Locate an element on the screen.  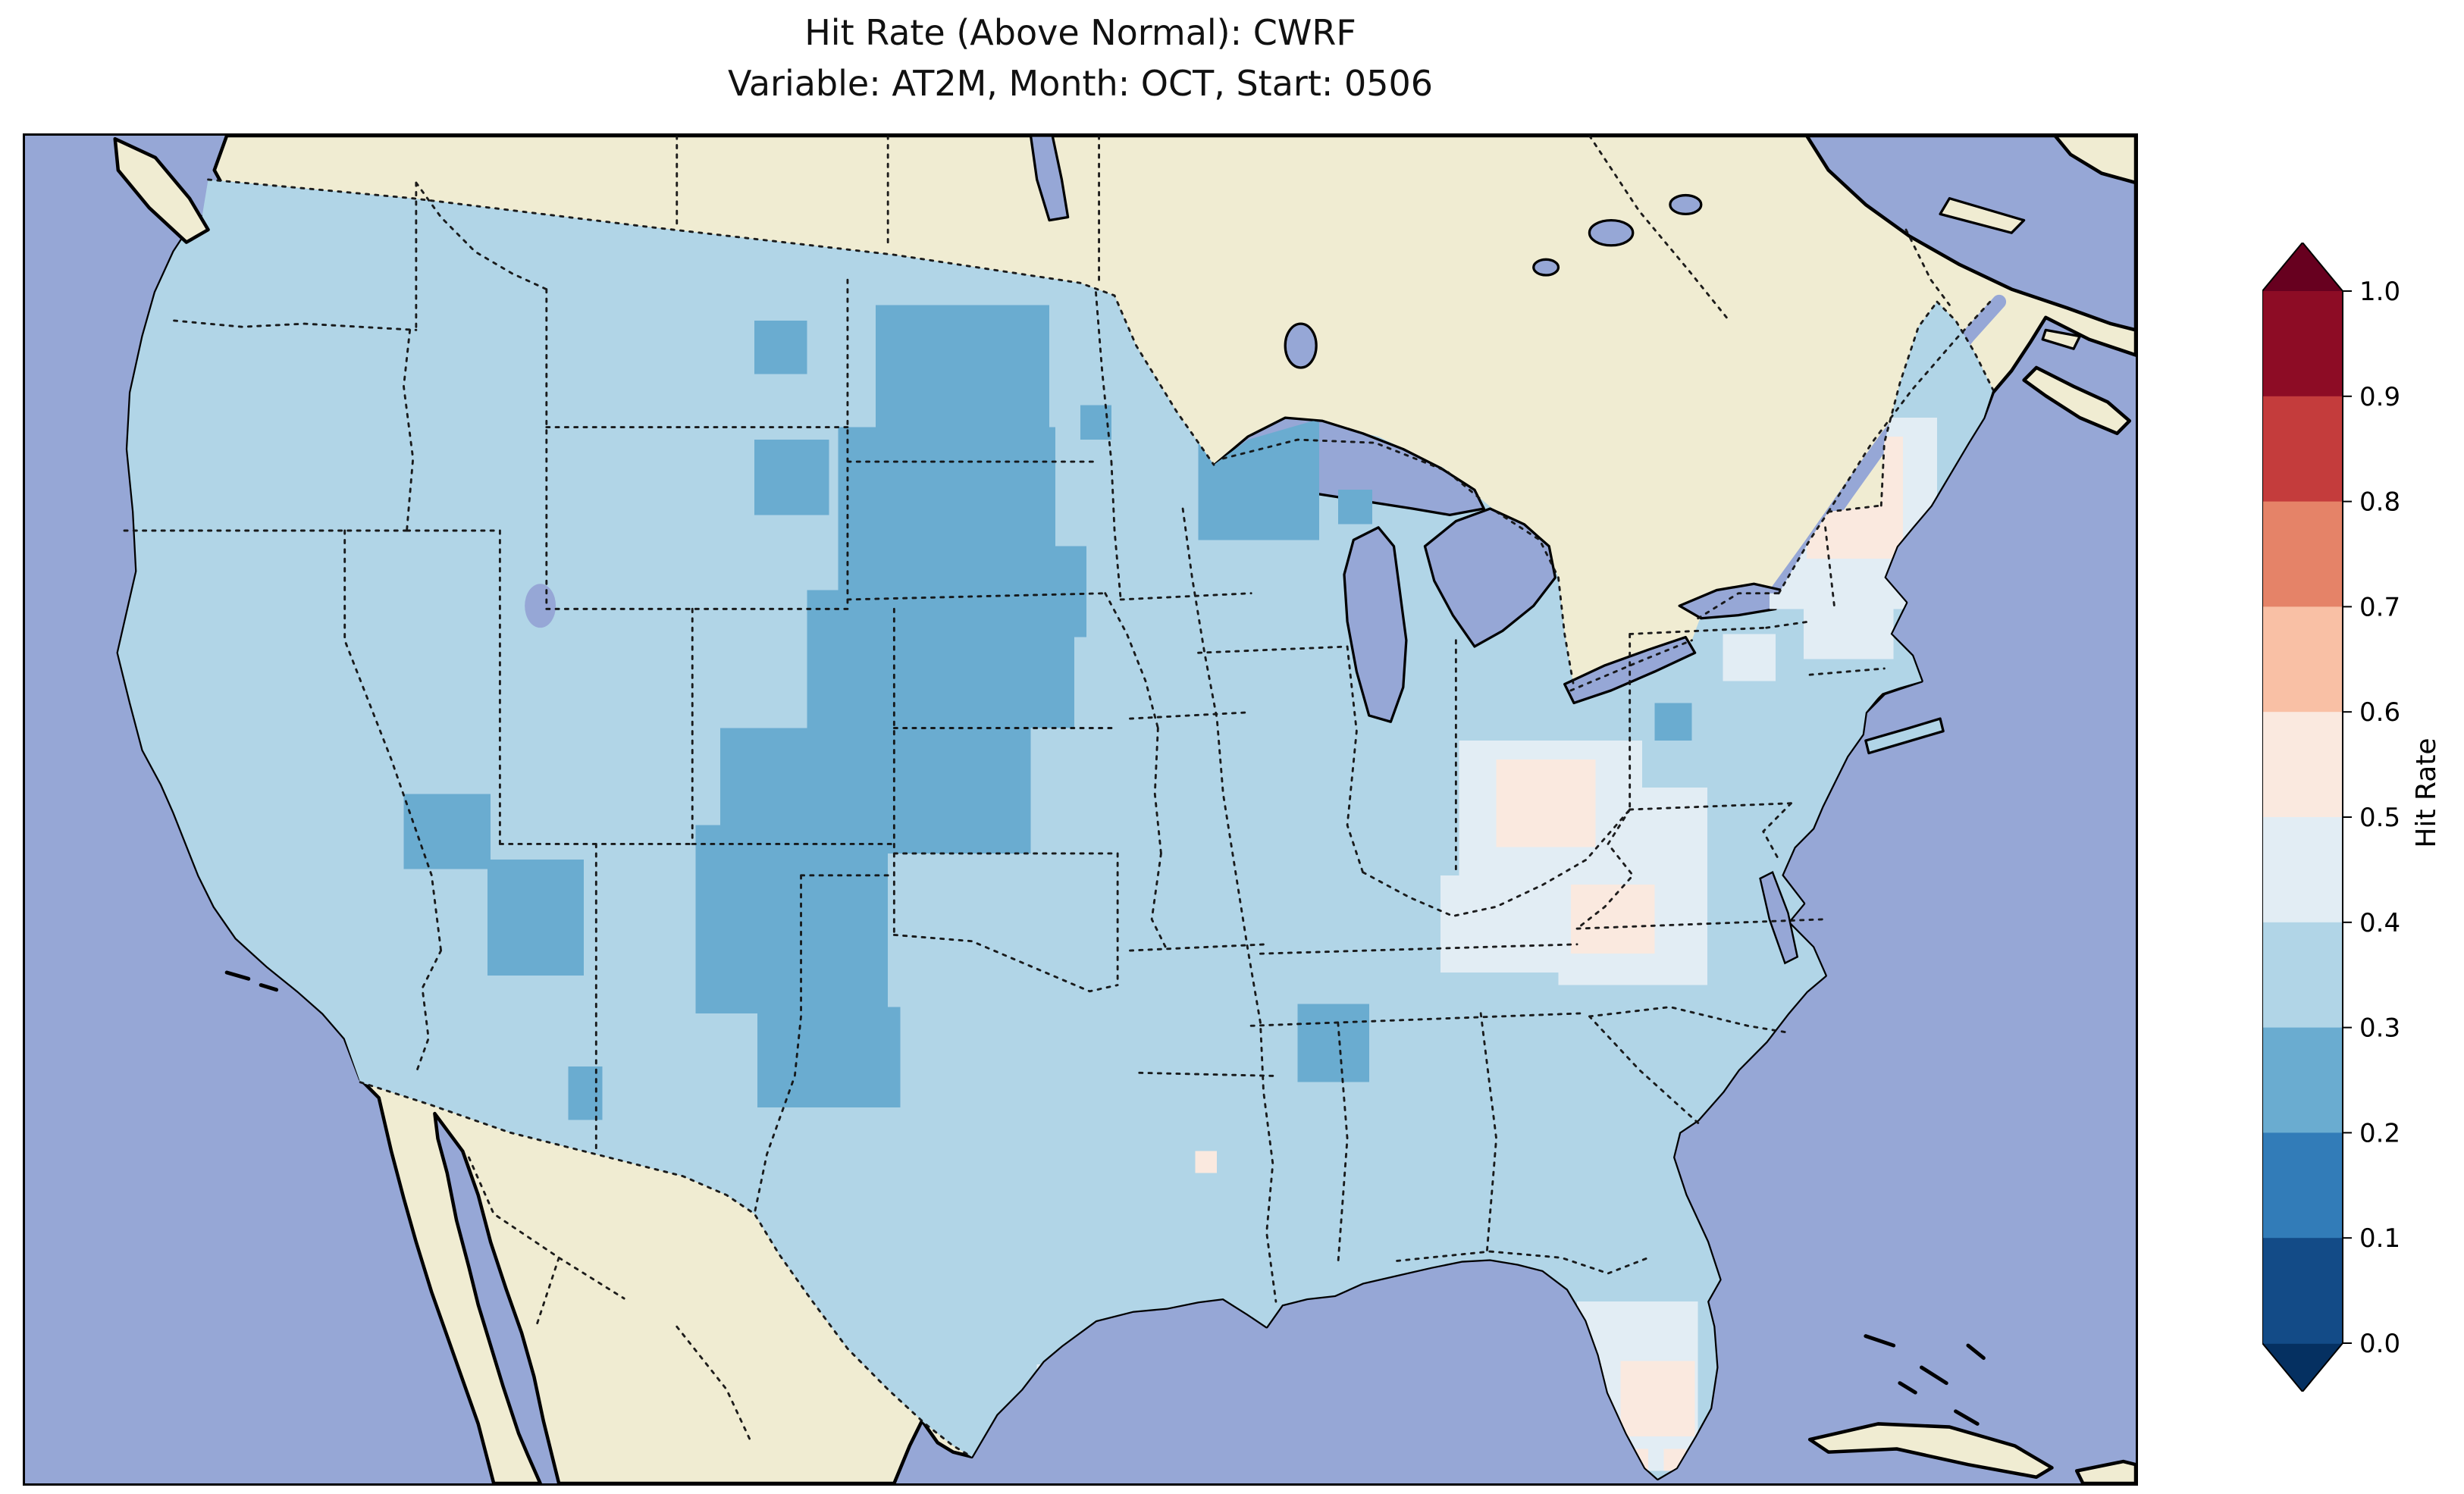
colorbar-tick-label: 1.0 is located at coordinates (2380, 292).